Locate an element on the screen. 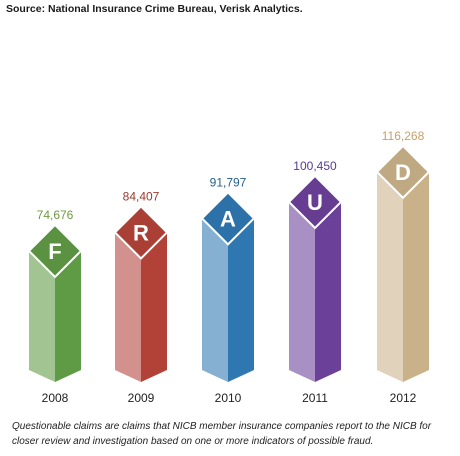  letter-a: A is located at coordinates (228, 218).